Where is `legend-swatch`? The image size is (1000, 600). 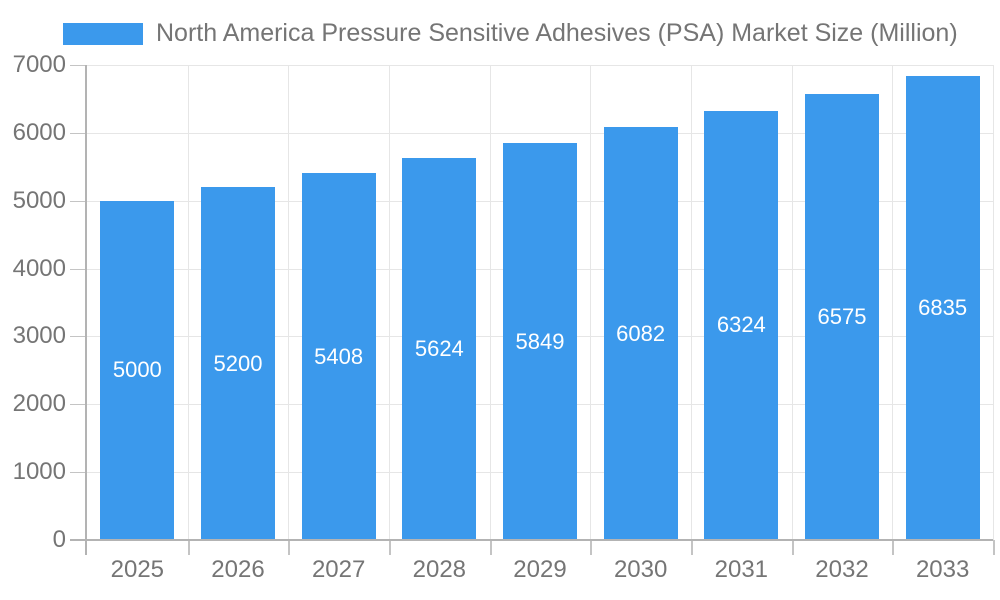 legend-swatch is located at coordinates (103, 33).